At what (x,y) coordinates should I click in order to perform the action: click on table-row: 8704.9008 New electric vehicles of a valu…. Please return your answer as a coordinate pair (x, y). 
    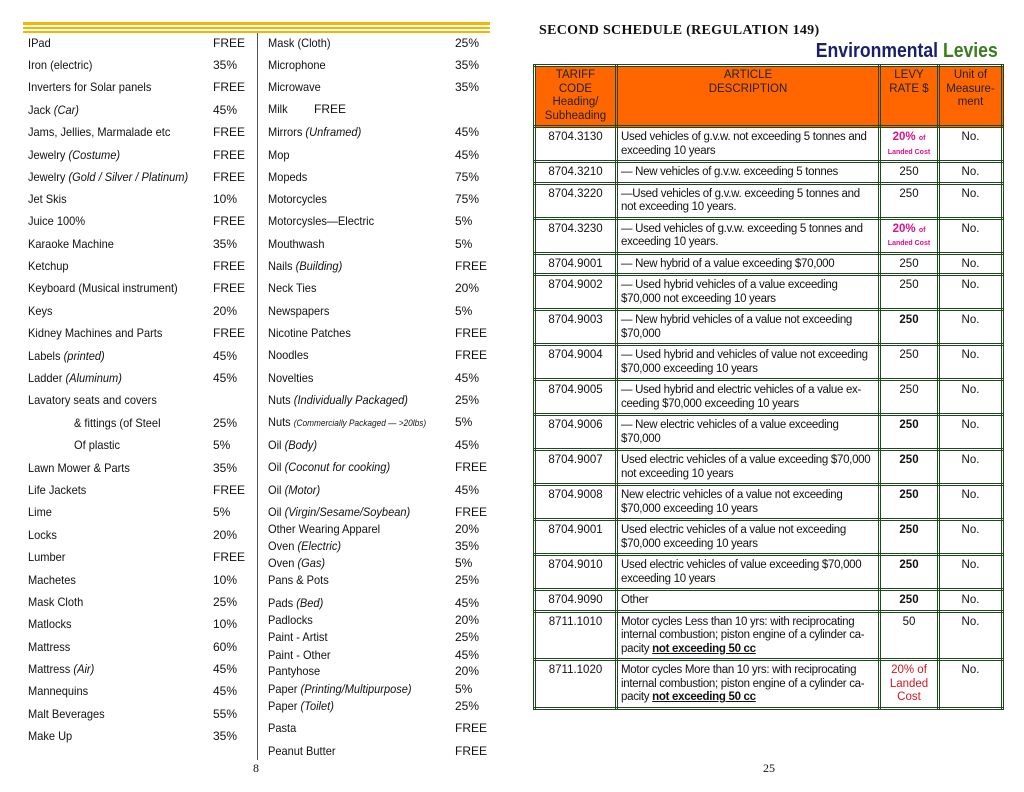
    Looking at the image, I should click on (768, 502).